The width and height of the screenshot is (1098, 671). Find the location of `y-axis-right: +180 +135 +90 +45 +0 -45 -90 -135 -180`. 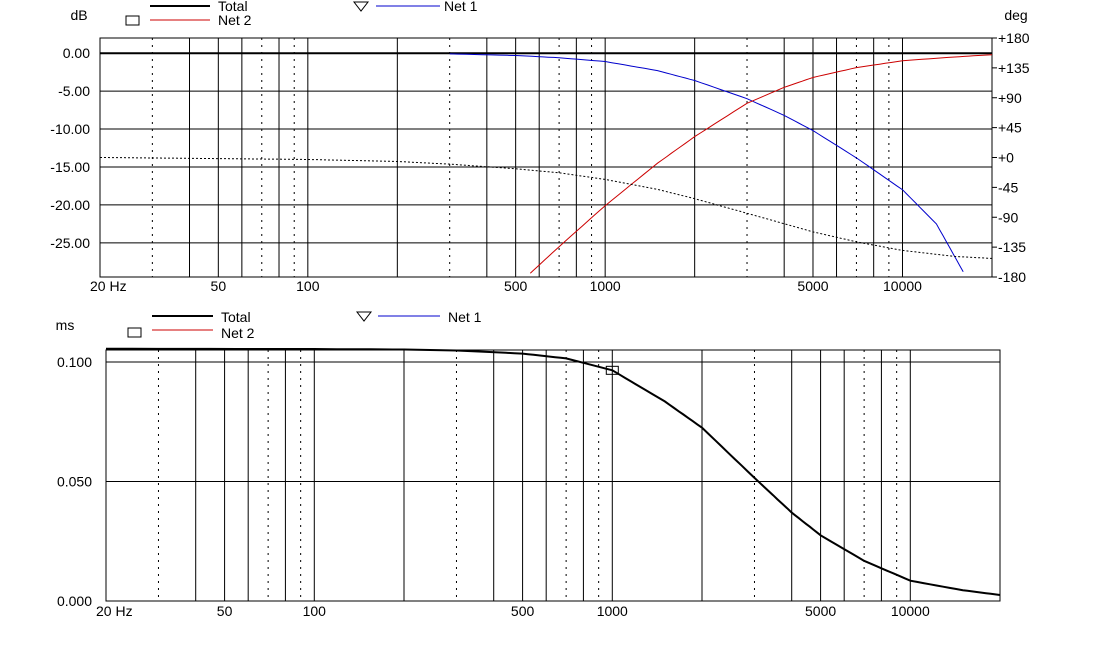

y-axis-right: +180 +135 +90 +45 +0 -45 -90 -135 -180 is located at coordinates (1011, 157).